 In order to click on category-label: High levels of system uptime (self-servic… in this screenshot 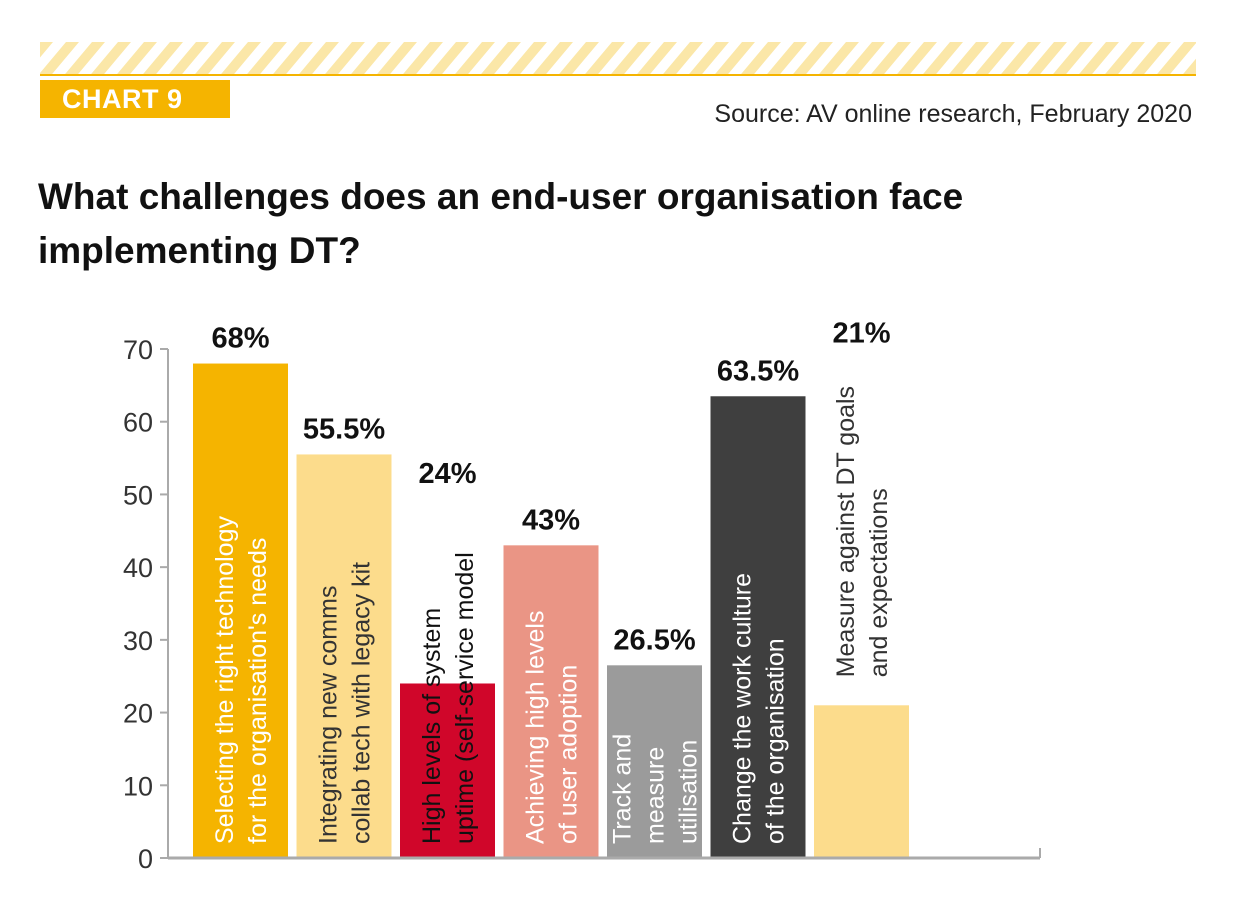, I will do `click(448, 698)`.